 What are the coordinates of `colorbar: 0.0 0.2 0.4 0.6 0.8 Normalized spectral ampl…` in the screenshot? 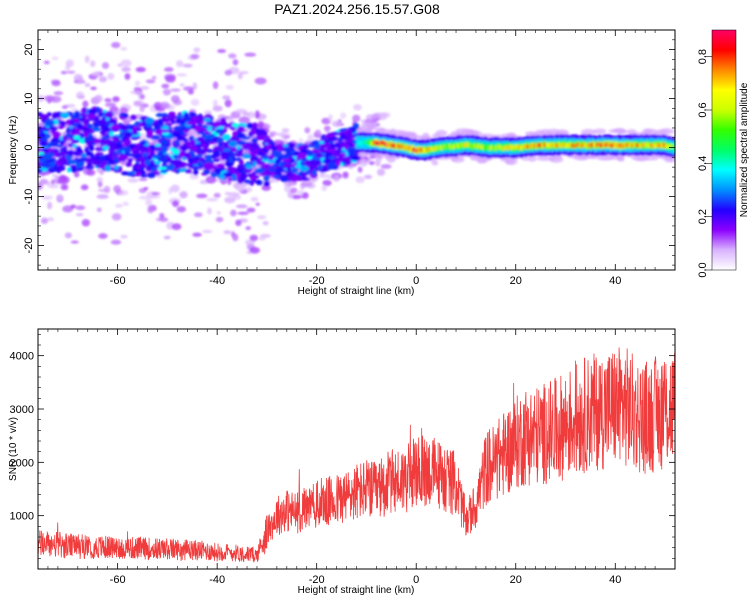 It's located at (723, 153).